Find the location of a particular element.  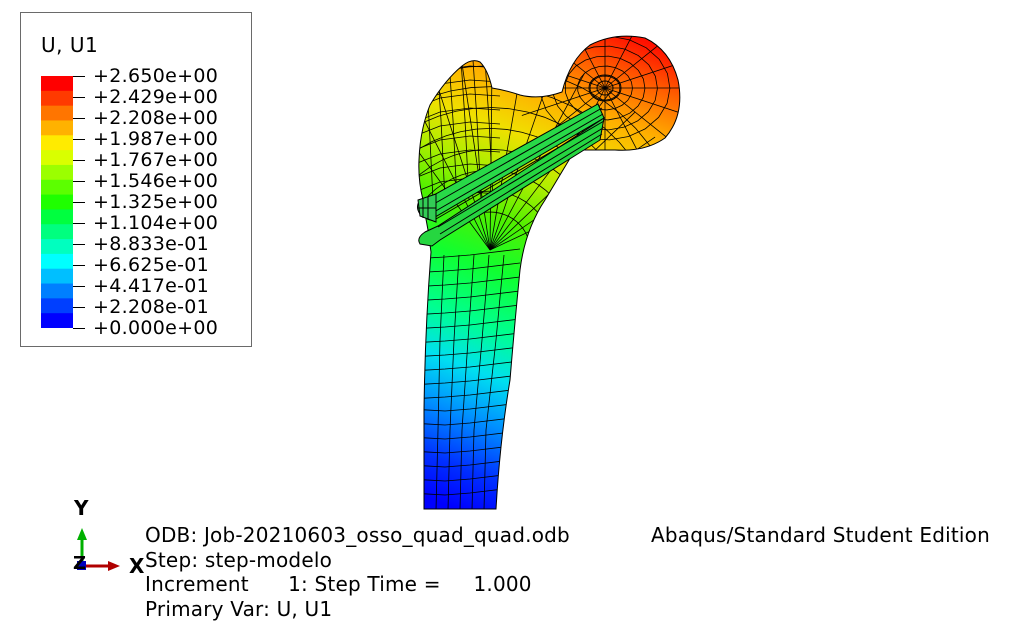

odb-name: ODB: Job-20210603_osso_quad_quad.odb is located at coordinates (357, 535).